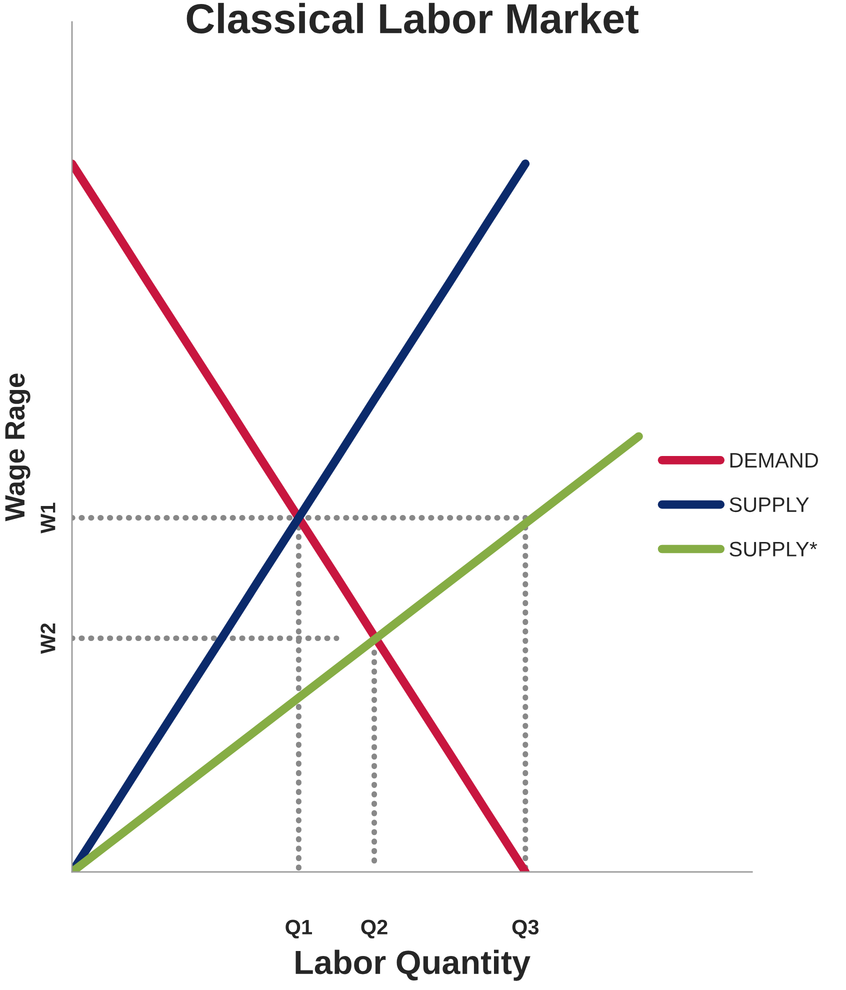 The width and height of the screenshot is (846, 990). What do you see at coordinates (299, 929) in the screenshot?
I see `x-tick-label: Q1` at bounding box center [299, 929].